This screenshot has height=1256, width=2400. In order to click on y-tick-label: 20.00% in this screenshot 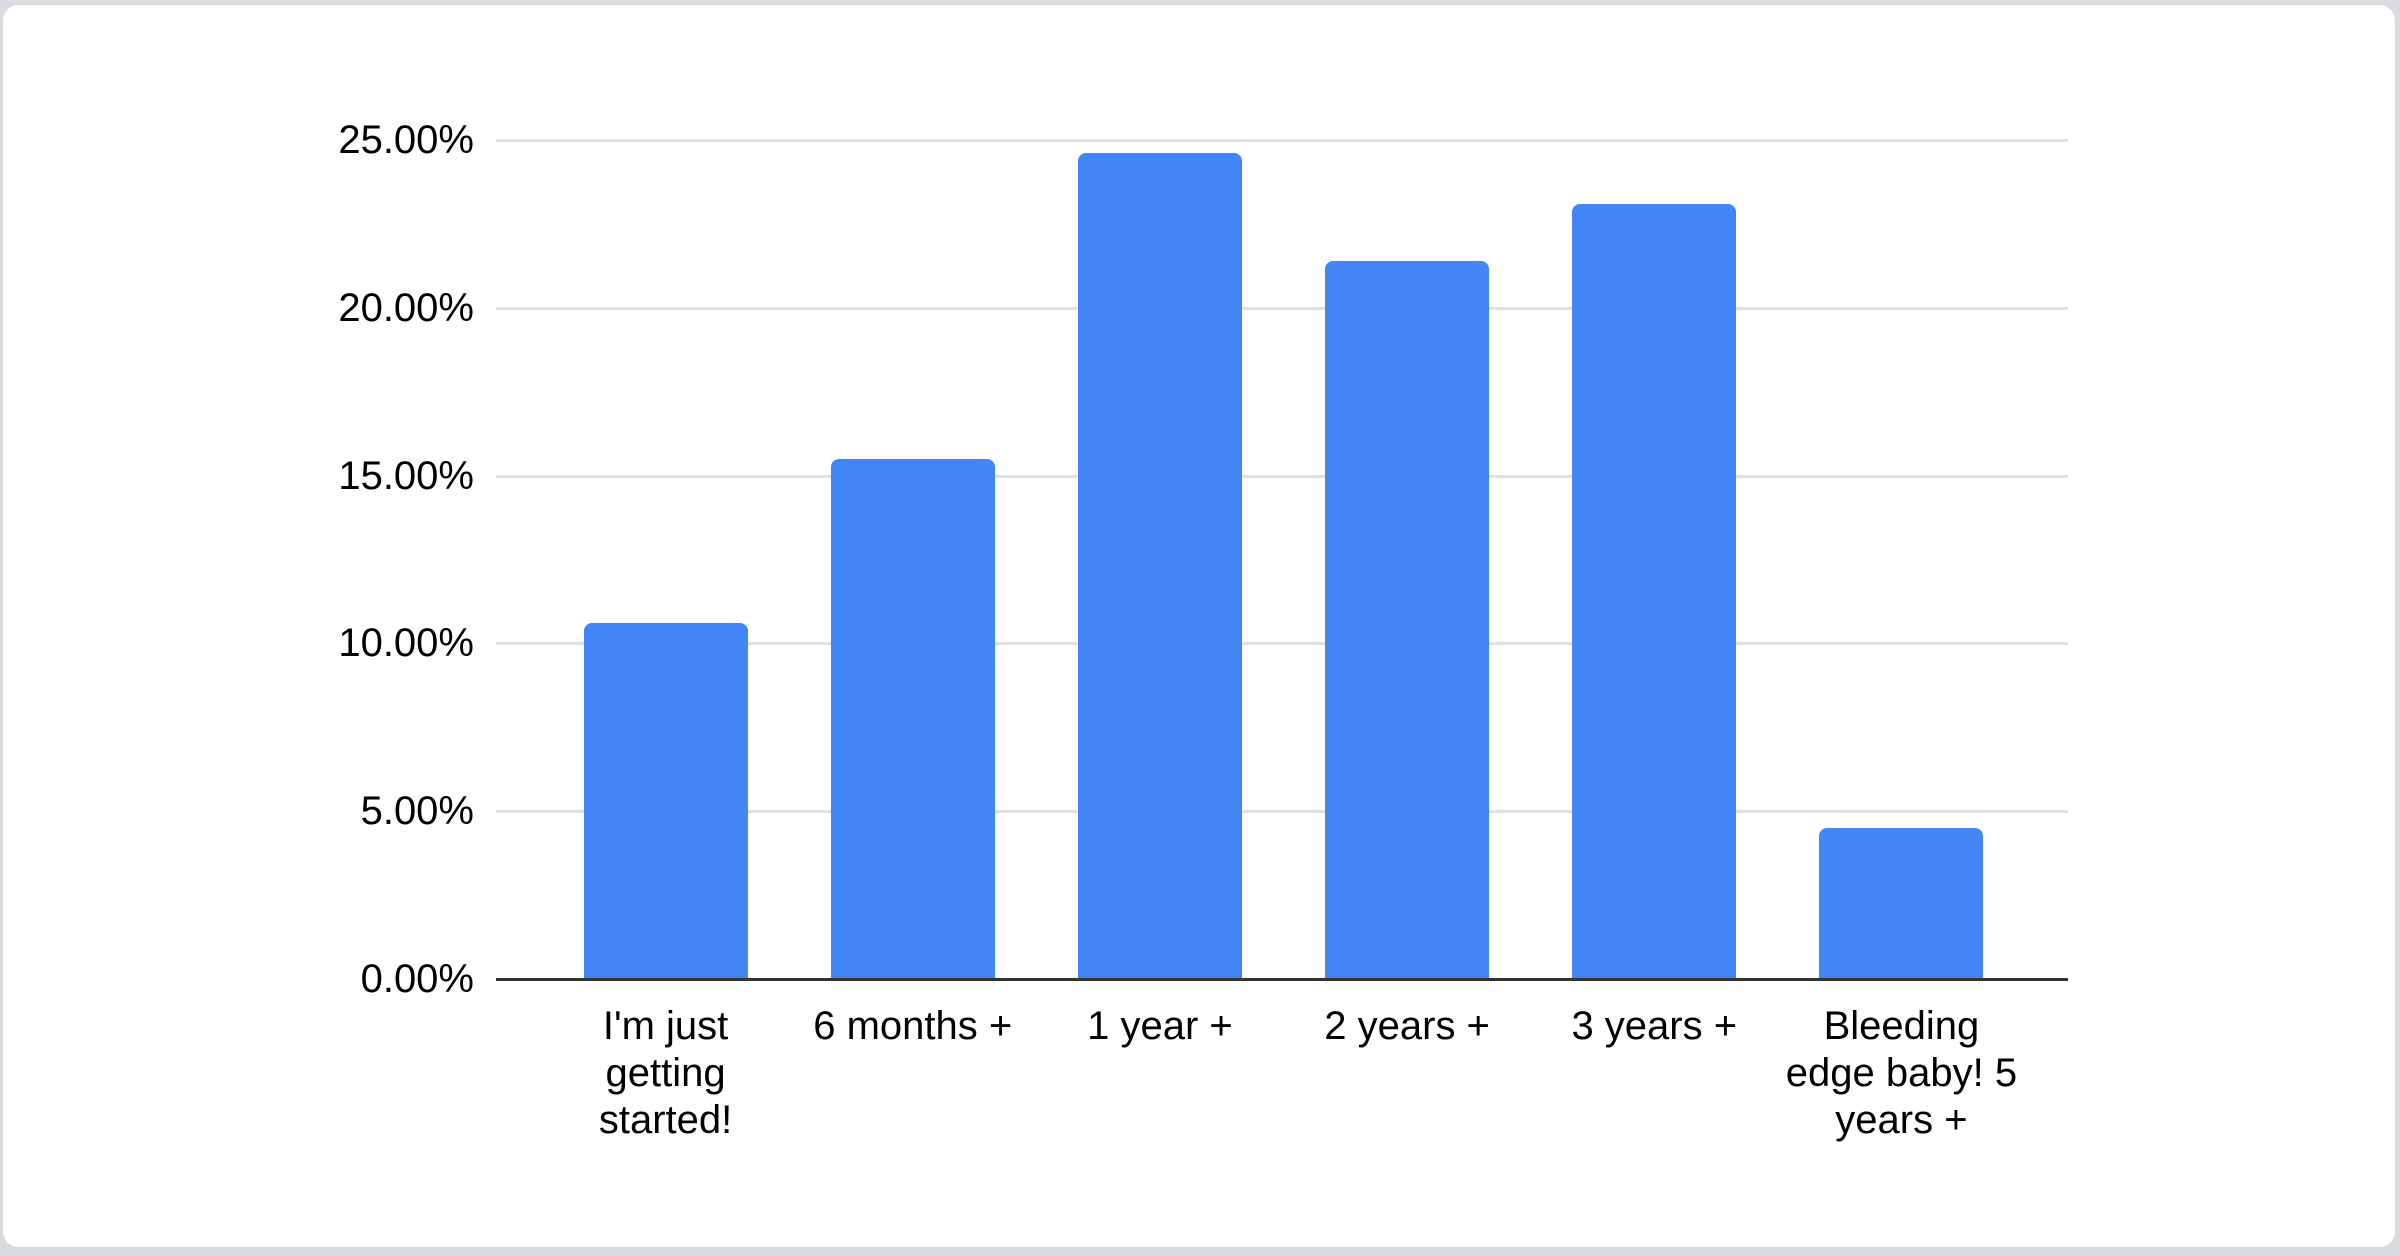, I will do `click(406, 307)`.